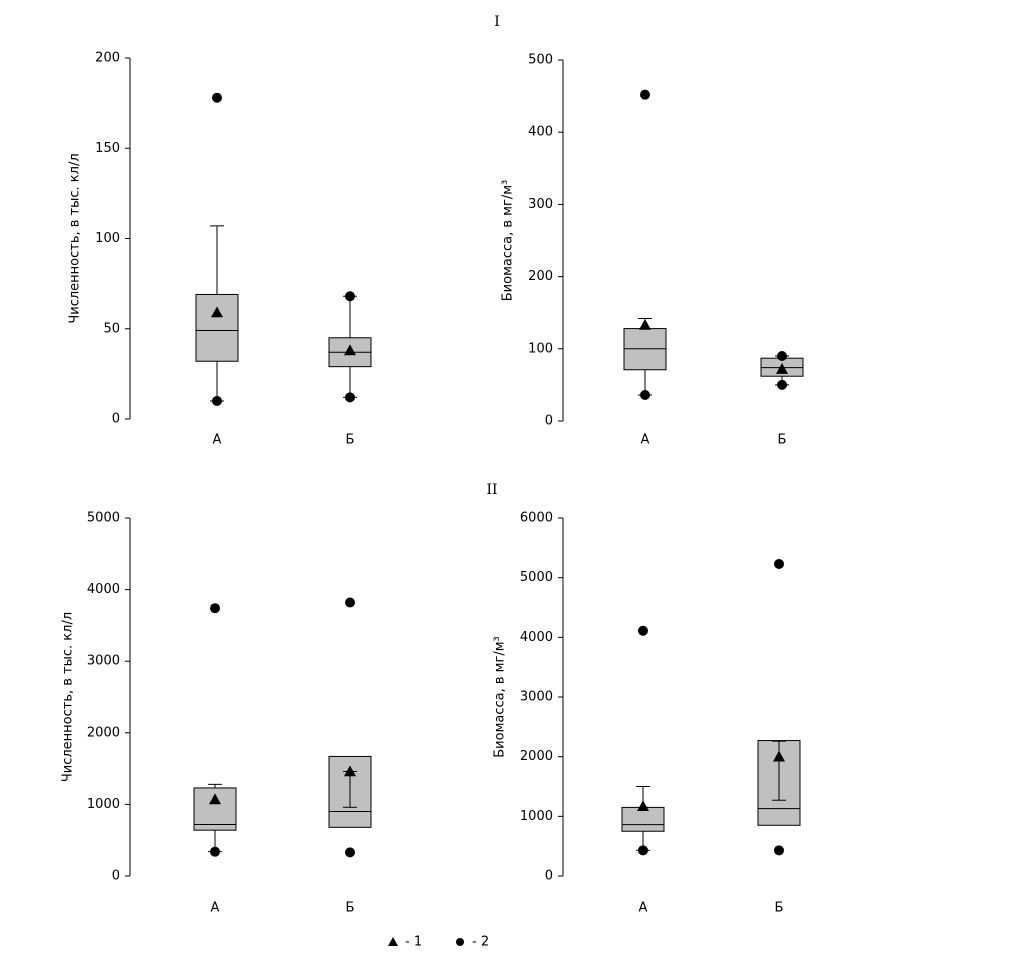 The image size is (1016, 966). I want to click on y-tick-label: 150, so click(107, 148).